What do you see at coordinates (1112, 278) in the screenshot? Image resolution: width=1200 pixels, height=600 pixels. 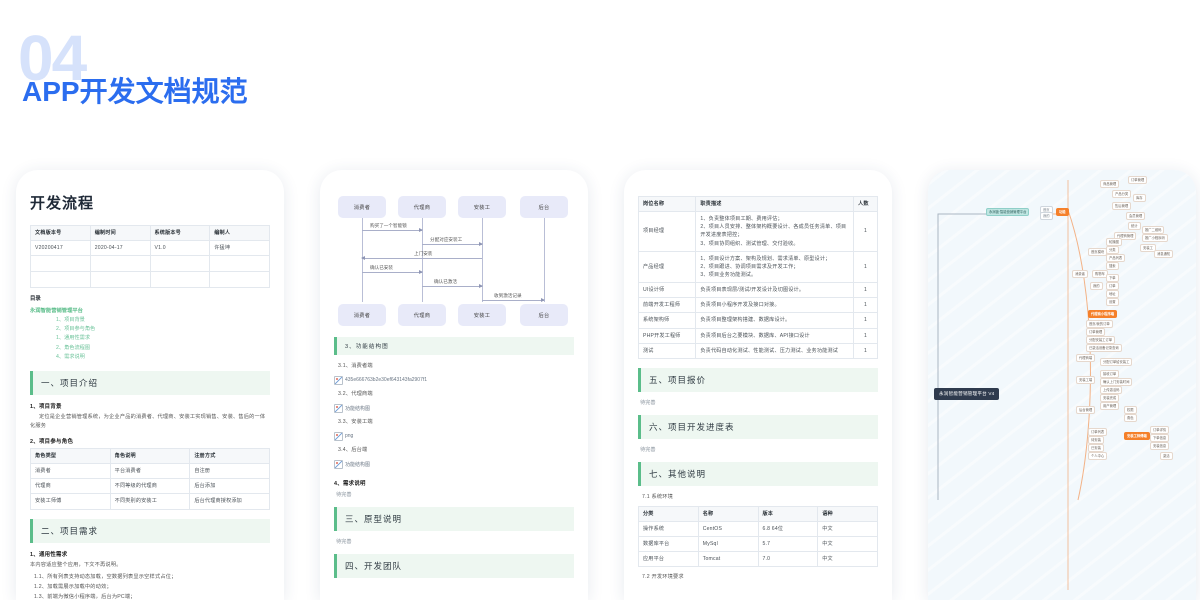 I see `mindmap-node: 下单` at bounding box center [1112, 278].